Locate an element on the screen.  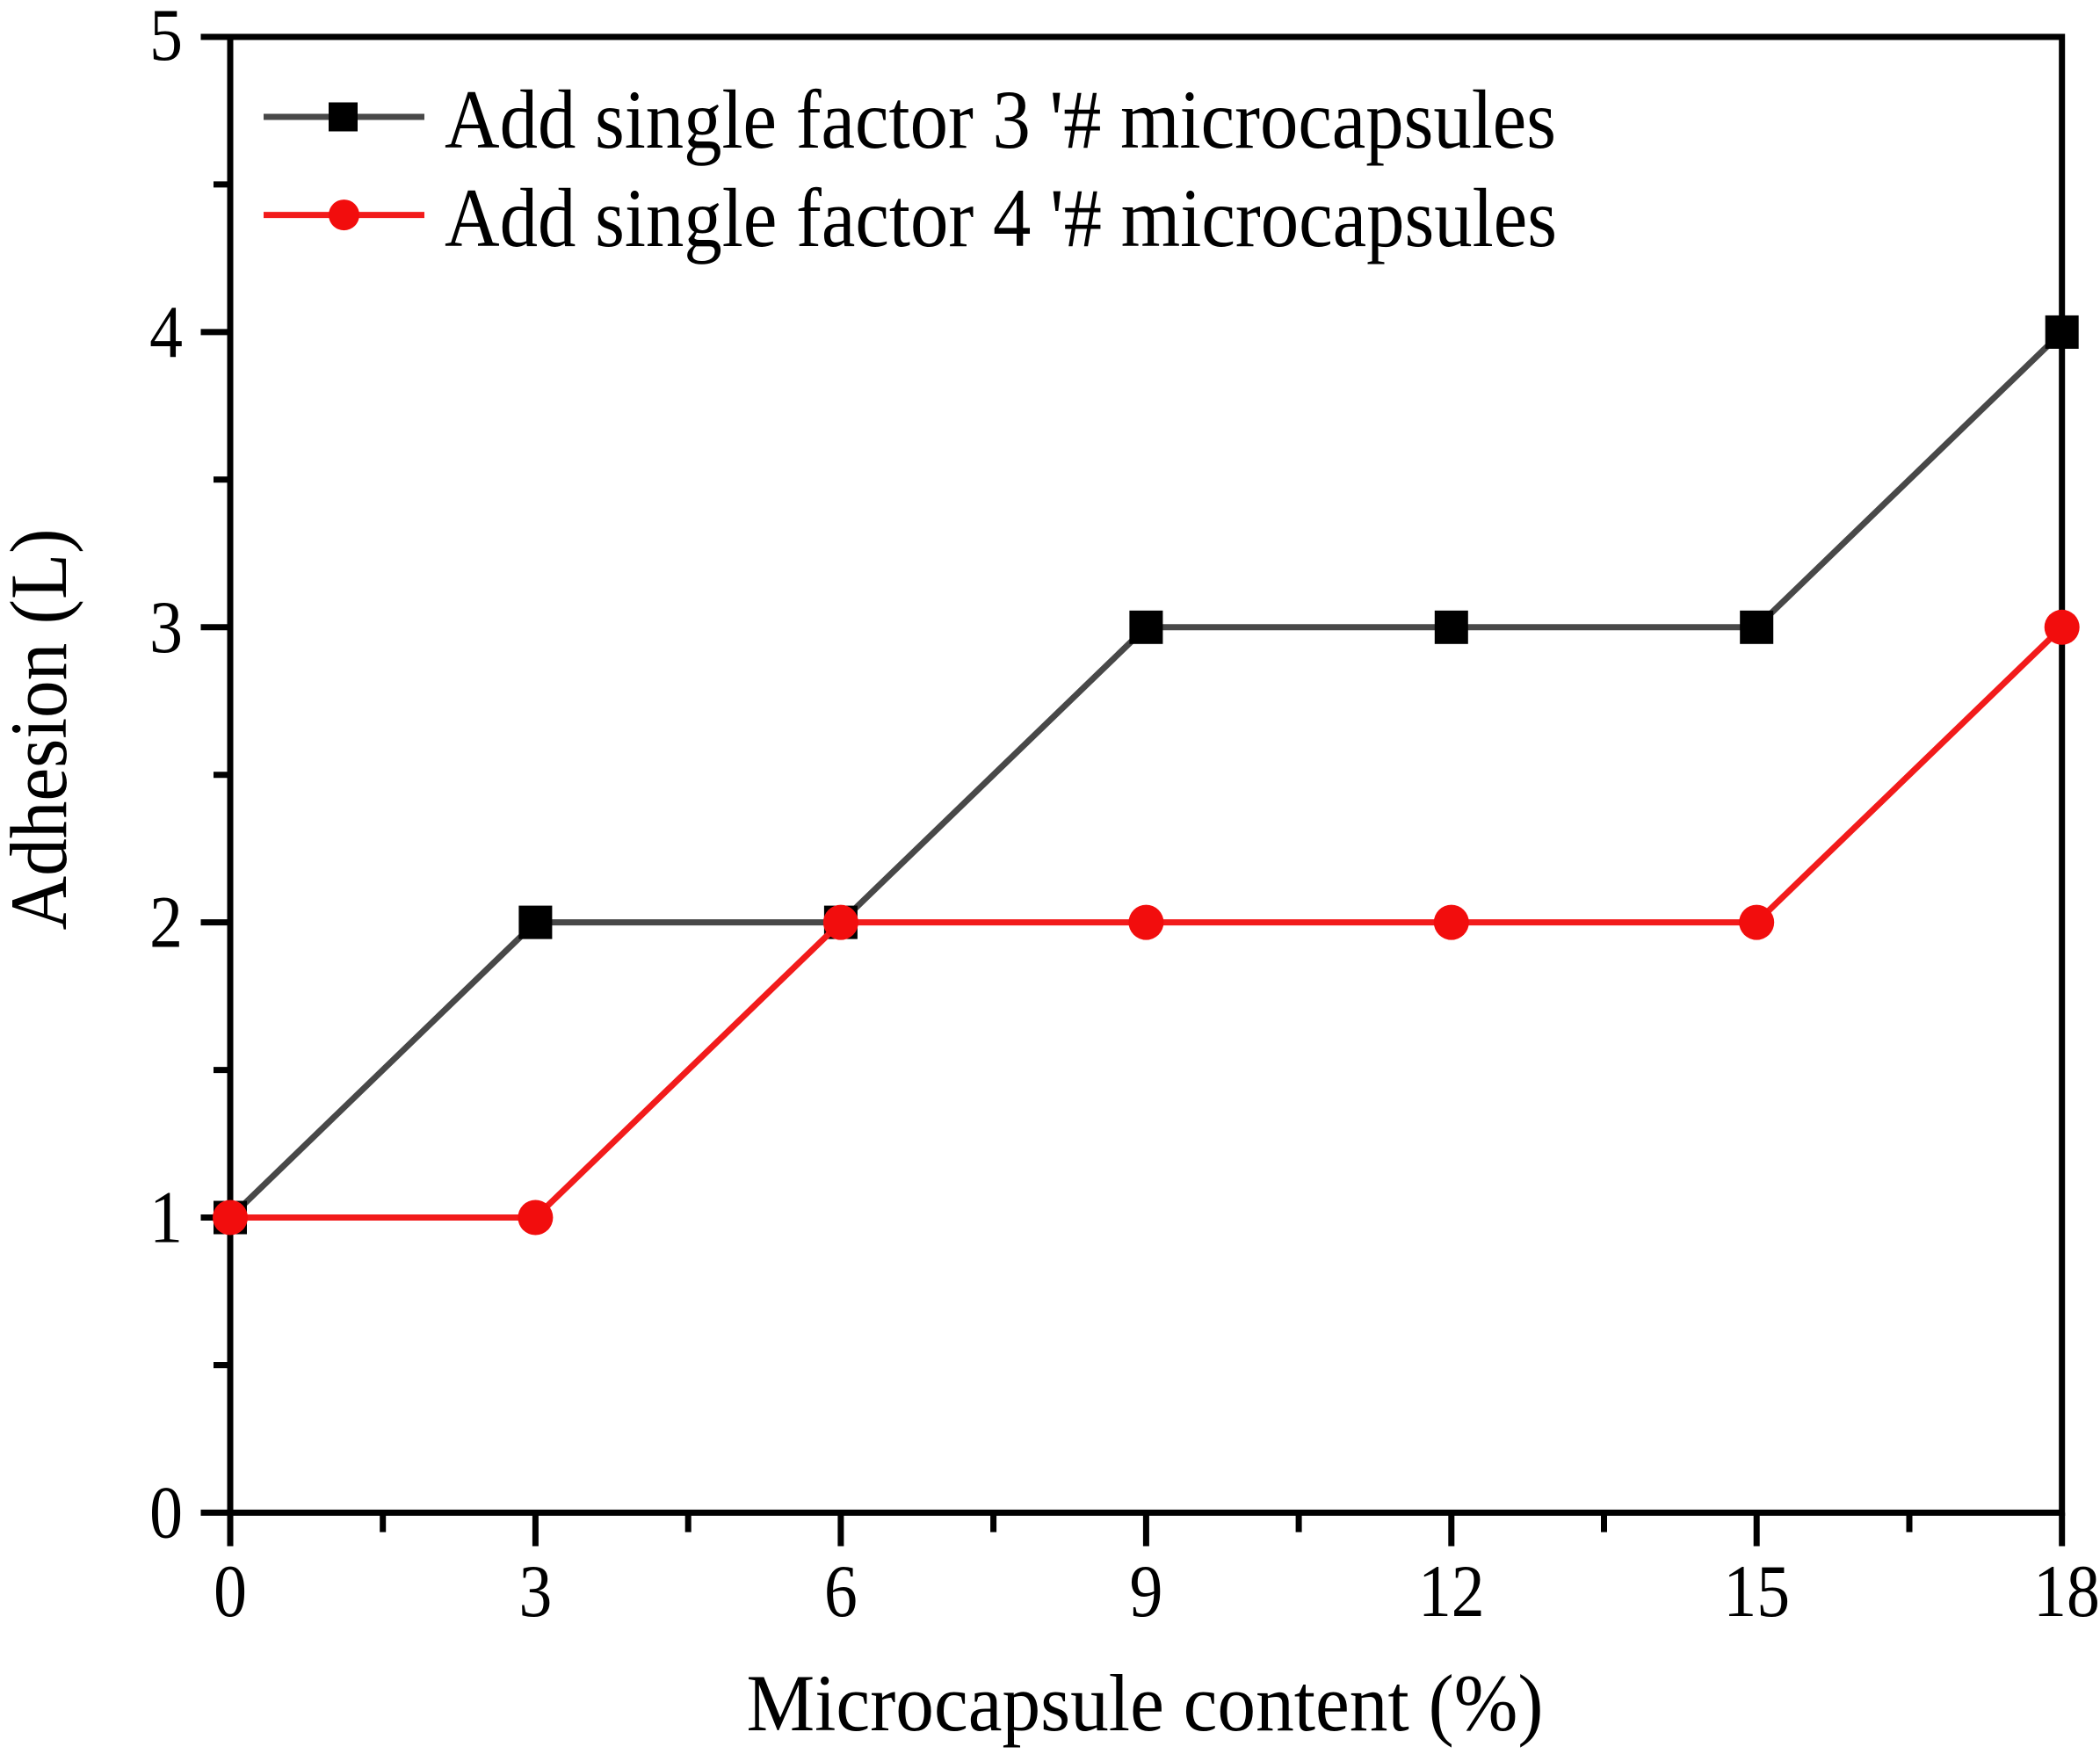
svg-text: 4 is located at coordinates (166, 332).